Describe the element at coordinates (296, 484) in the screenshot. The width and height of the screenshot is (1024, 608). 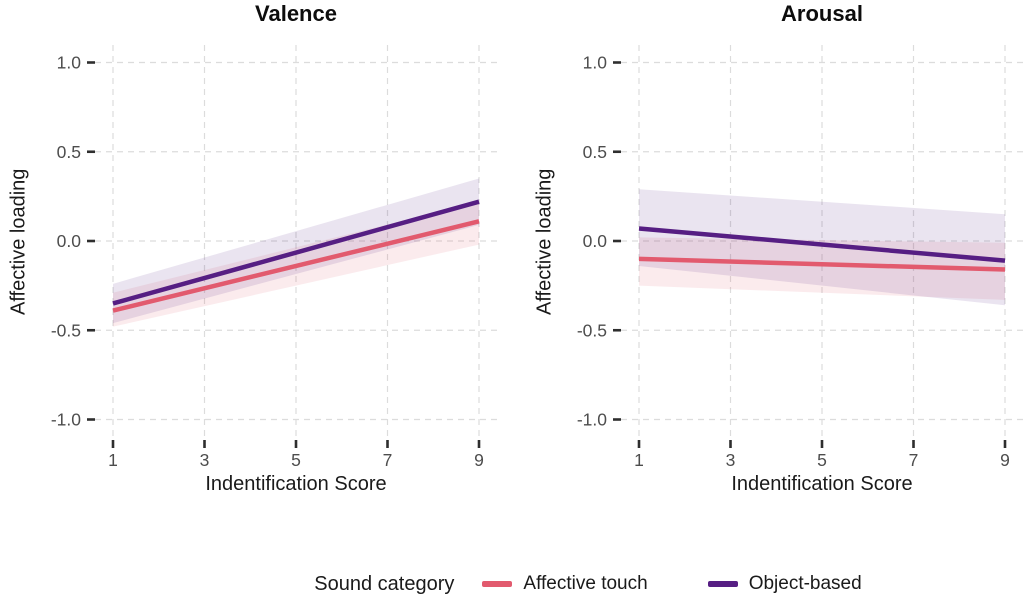
I see `x-axis-title-valence: Indentification Score` at that location.